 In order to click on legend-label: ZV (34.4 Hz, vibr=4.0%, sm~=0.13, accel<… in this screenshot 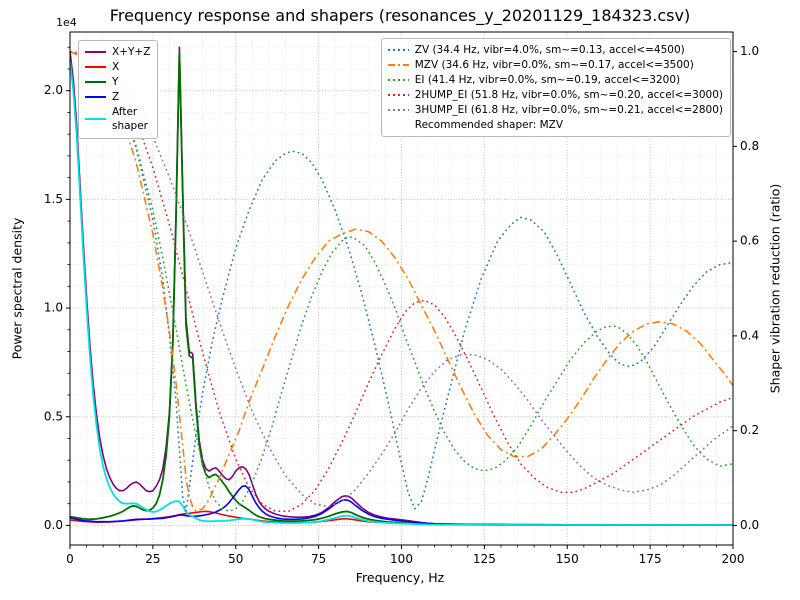, I will do `click(549, 50)`.